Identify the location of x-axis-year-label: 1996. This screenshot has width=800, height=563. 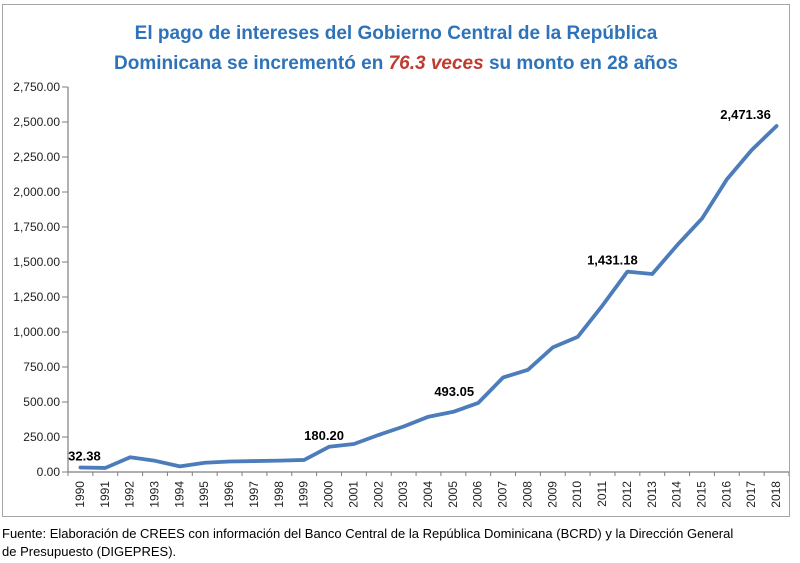
(229, 494).